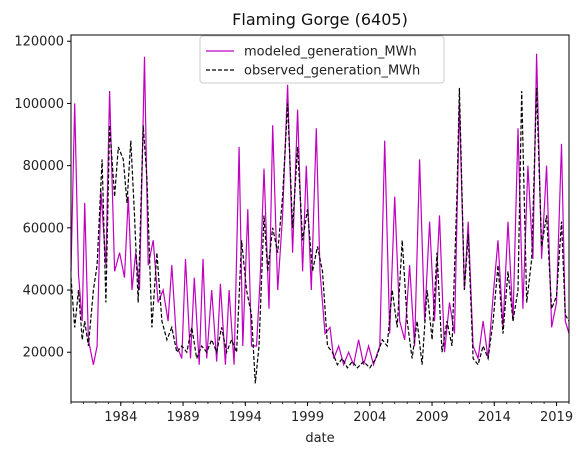 This screenshot has height=455, width=584. I want to click on legend-frame, so click(322, 59).